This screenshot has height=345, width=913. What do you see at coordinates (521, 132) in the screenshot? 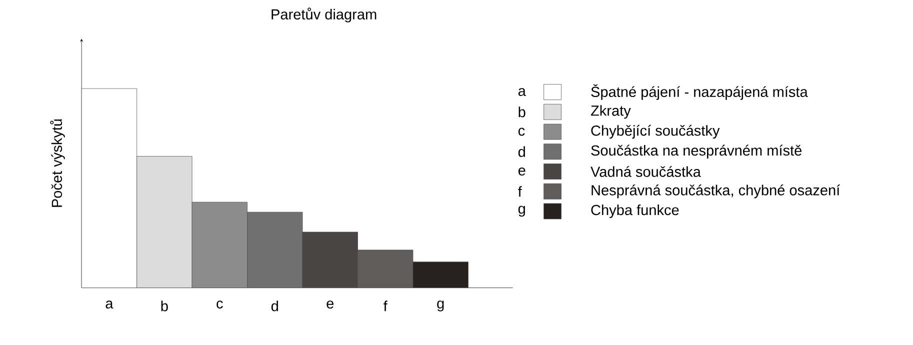
I see `category-label: c` at bounding box center [521, 132].